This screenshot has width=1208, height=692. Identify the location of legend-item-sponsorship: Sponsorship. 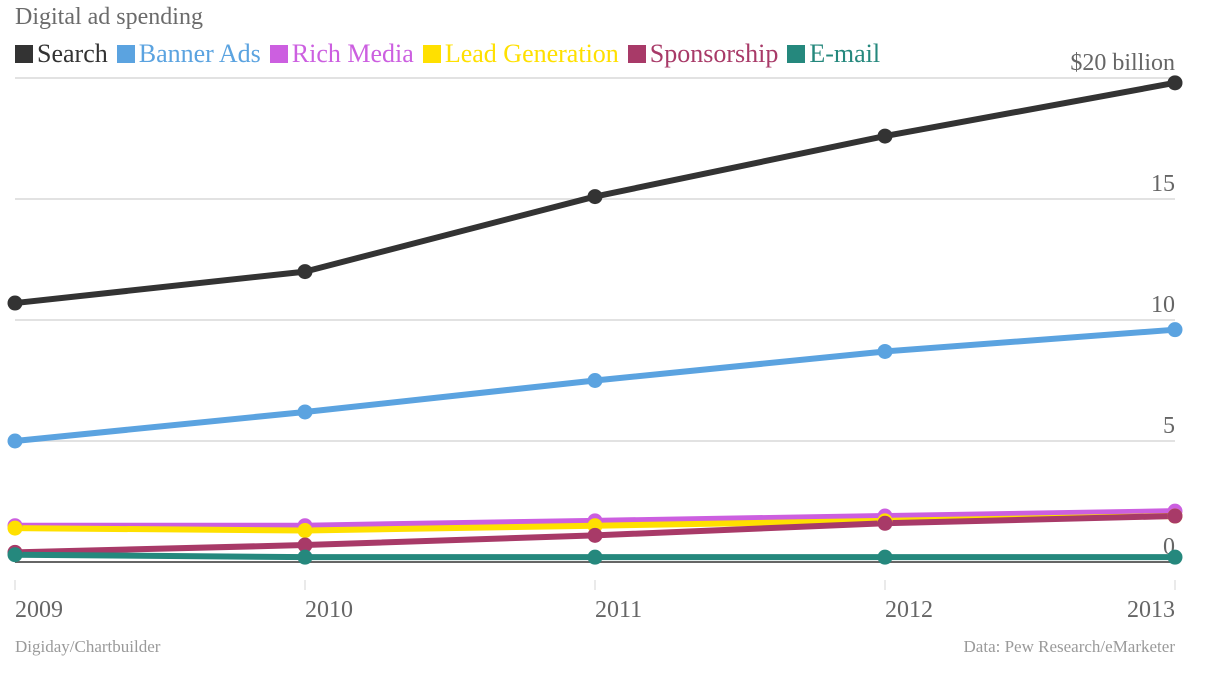
(703, 54).